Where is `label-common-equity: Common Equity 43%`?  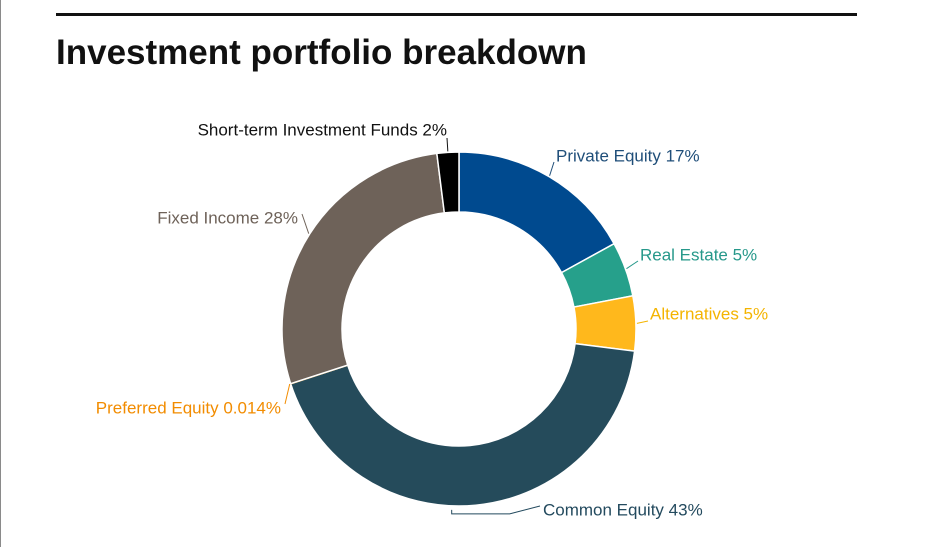 label-common-equity: Common Equity 43% is located at coordinates (623, 509).